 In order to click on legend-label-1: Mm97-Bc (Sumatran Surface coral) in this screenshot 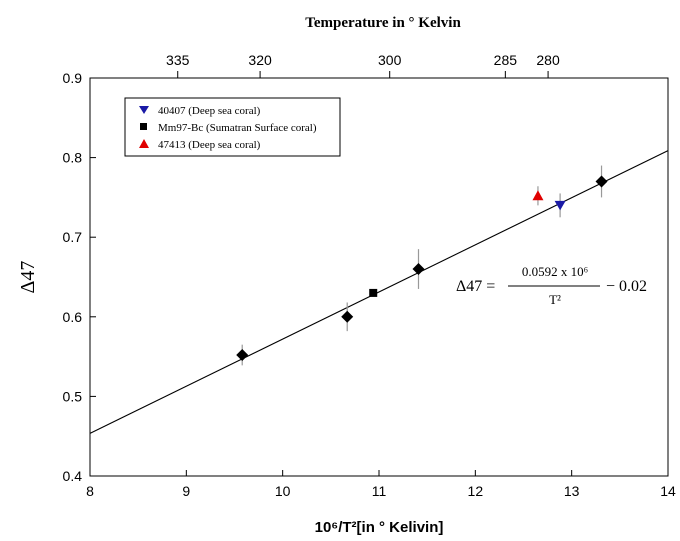, I will do `click(237, 128)`.